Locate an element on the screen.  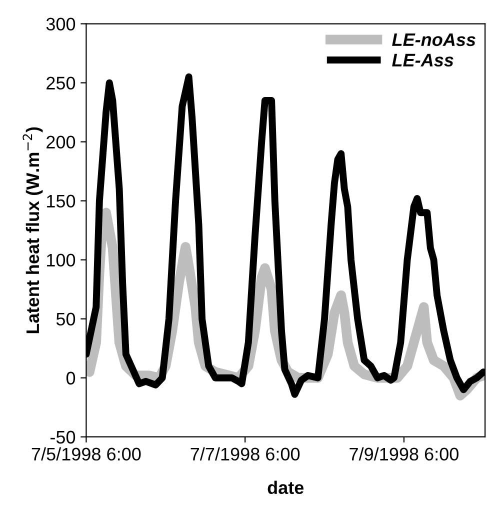
x-tick-label: 7/9/1998 6:00 is located at coordinates (404, 454).